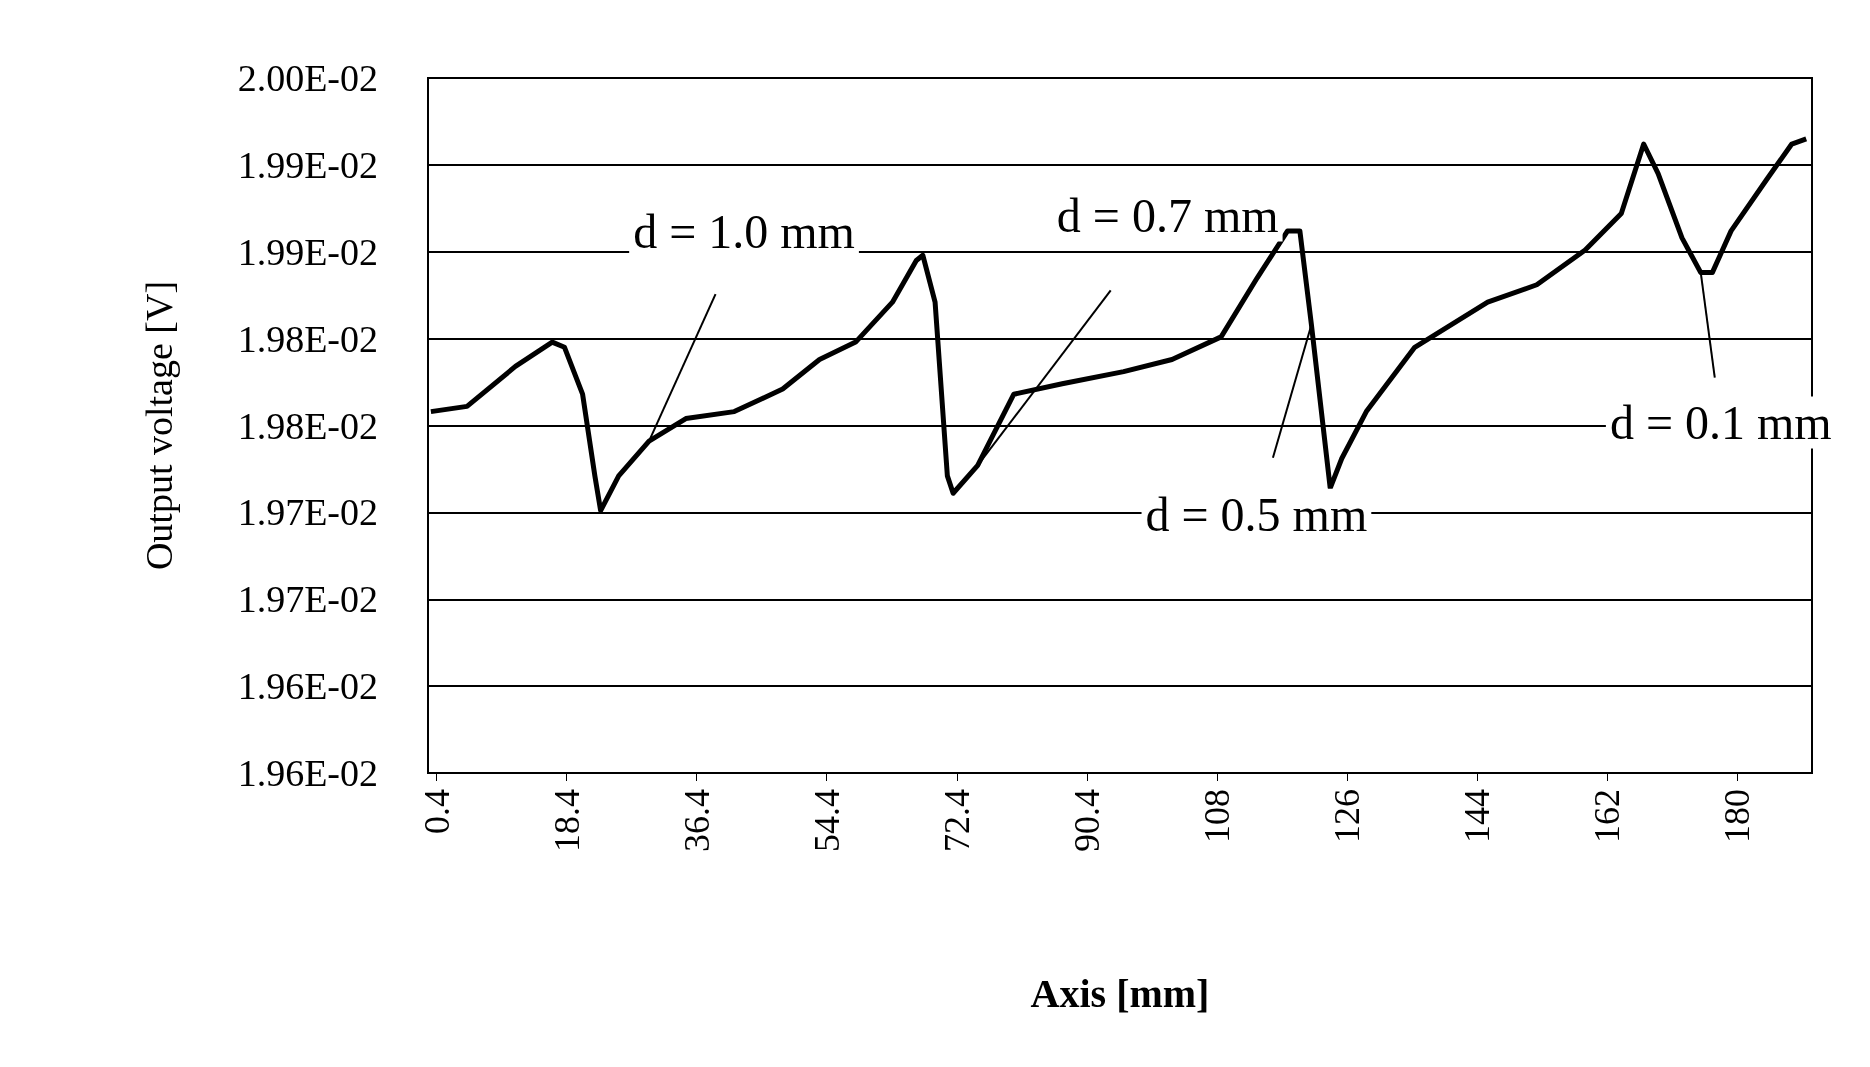 The height and width of the screenshot is (1067, 1870). I want to click on x-tick-label: 126, so click(1346, 816).